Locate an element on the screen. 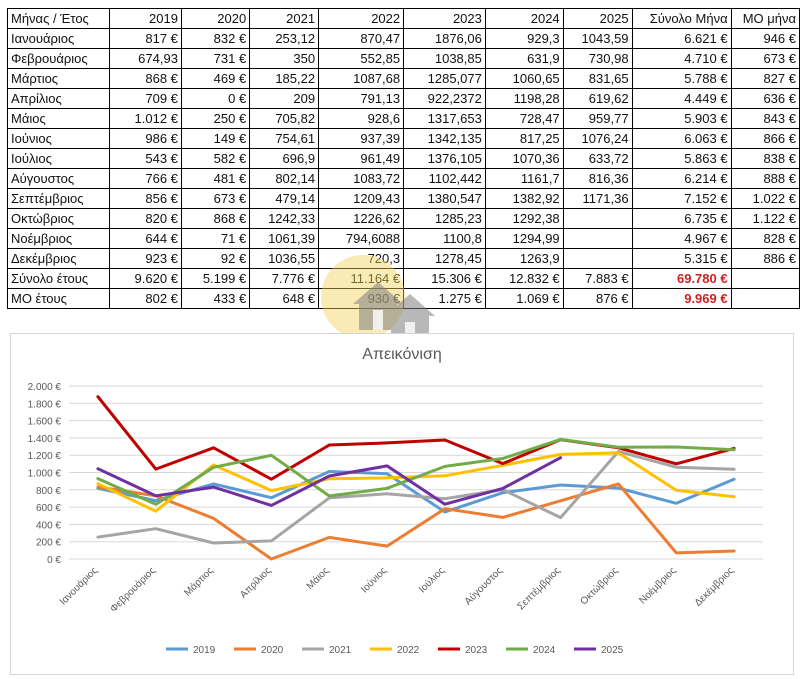 This screenshot has width=800, height=679. table-cell: 552,85 is located at coordinates (361, 58).